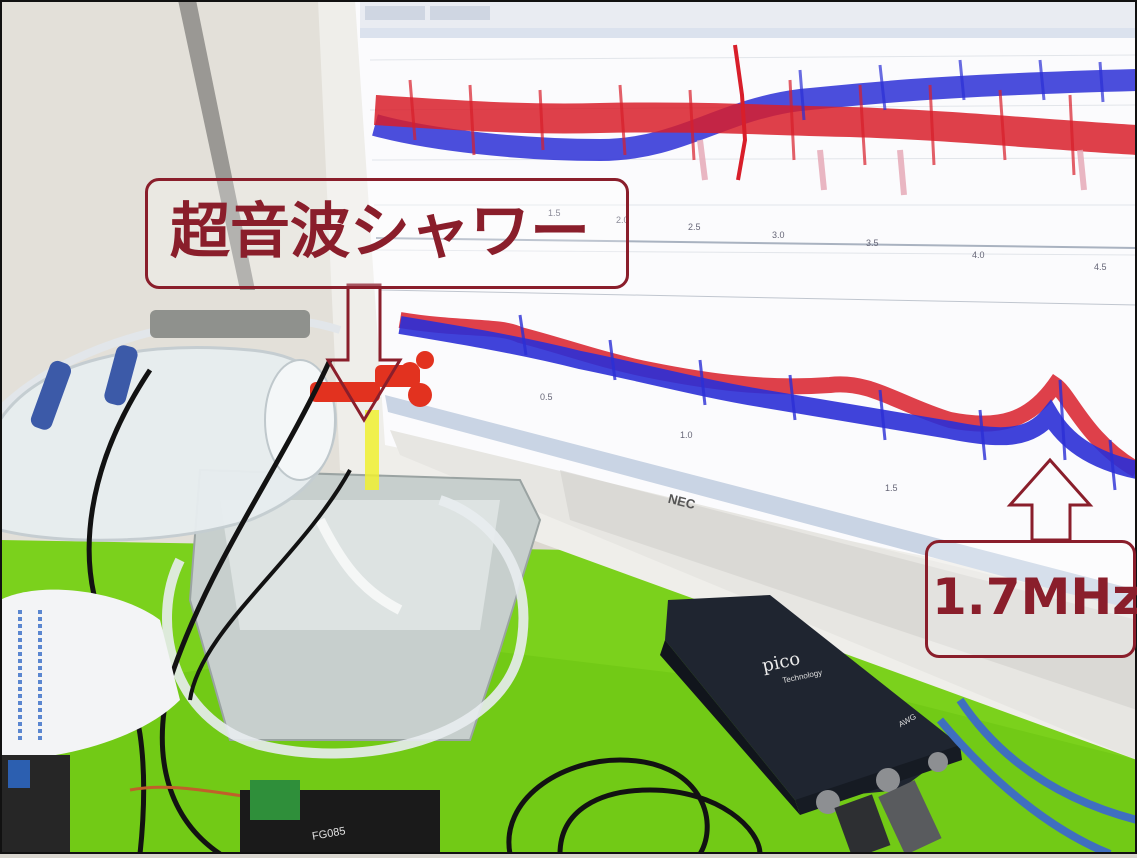 The width and height of the screenshot is (1137, 858). Describe the element at coordinates (546, 397) in the screenshot. I see `lower-tick: 0.5` at that location.